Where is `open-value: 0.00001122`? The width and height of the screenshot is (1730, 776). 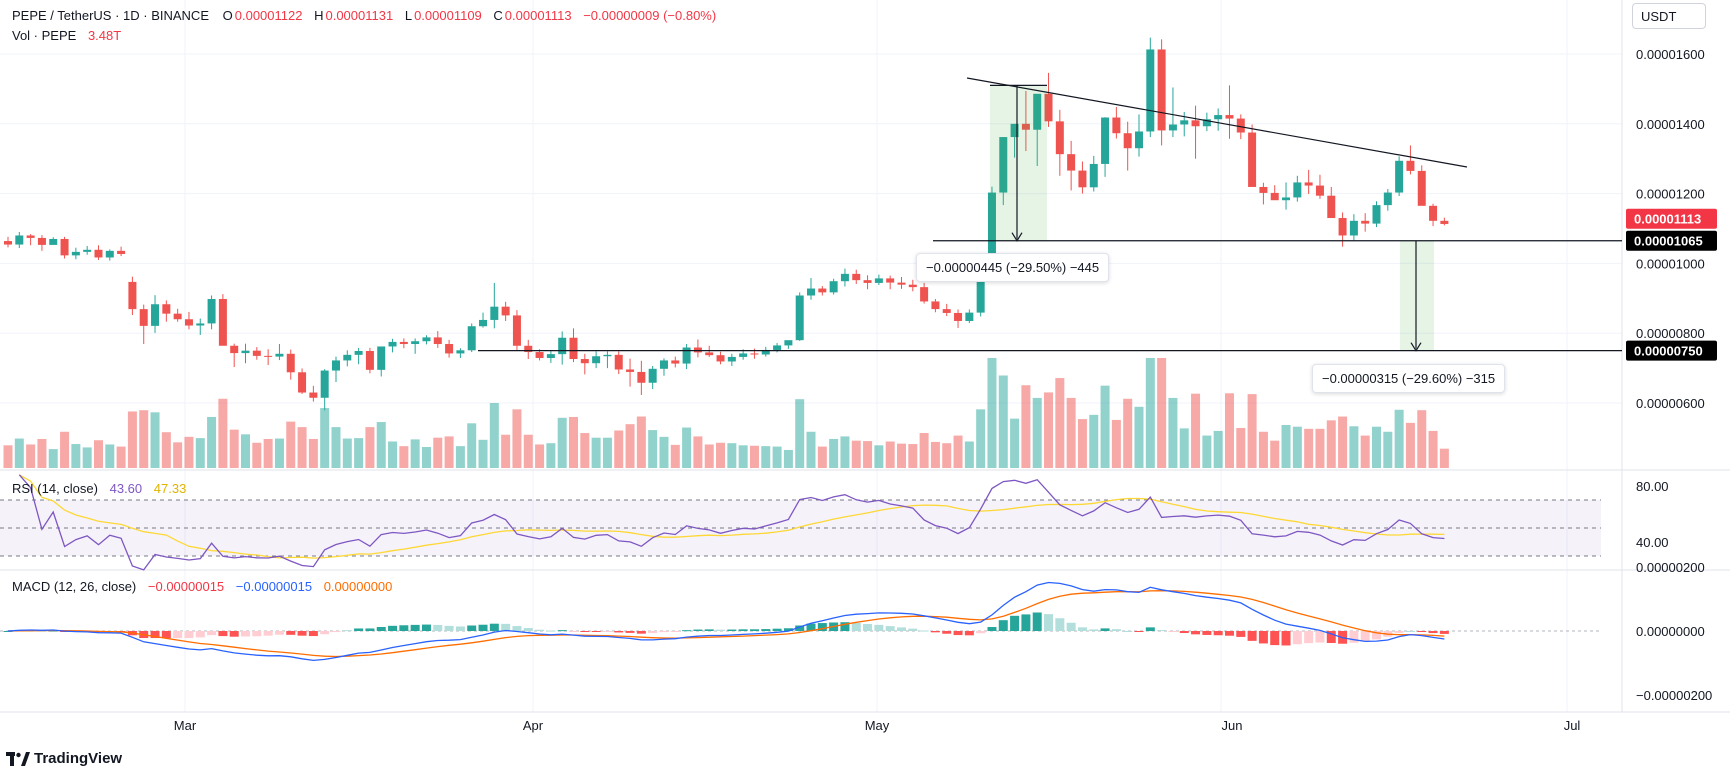
open-value: 0.00001122 is located at coordinates (268, 15).